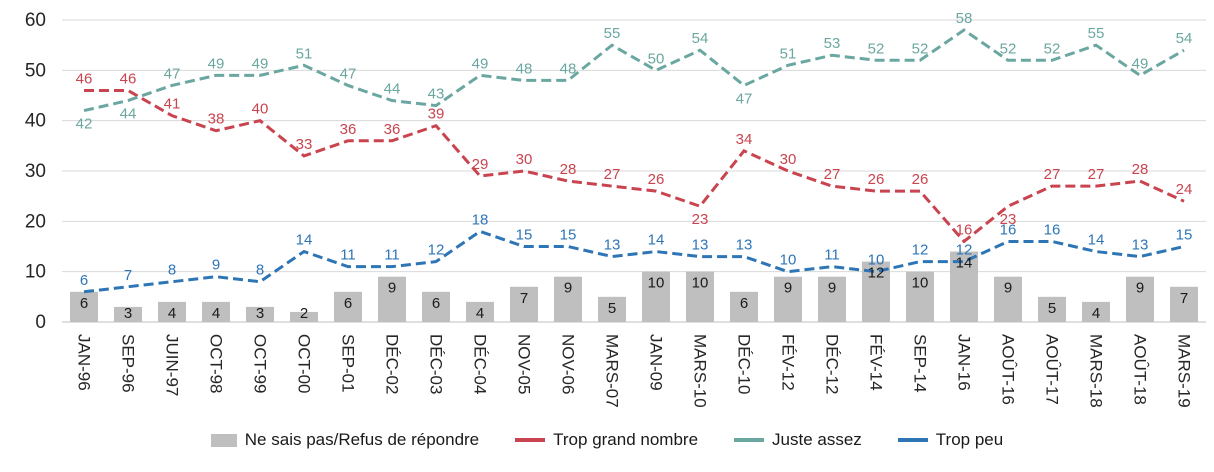 This screenshot has width=1214, height=472. What do you see at coordinates (172, 73) in the screenshot?
I see `data-label-juste-assez: 47` at bounding box center [172, 73].